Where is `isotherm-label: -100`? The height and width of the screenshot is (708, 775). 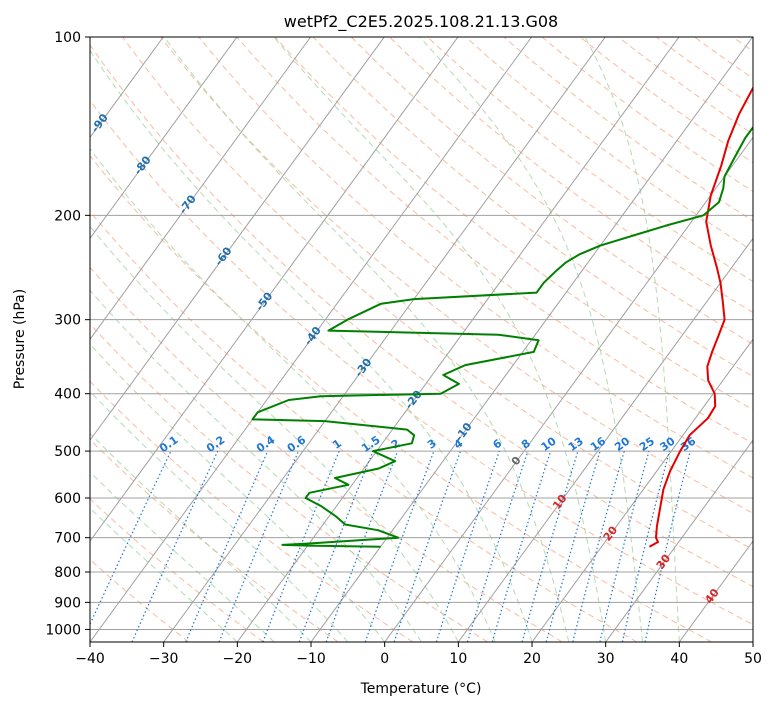
isotherm-label: -100 is located at coordinates (62, 72).